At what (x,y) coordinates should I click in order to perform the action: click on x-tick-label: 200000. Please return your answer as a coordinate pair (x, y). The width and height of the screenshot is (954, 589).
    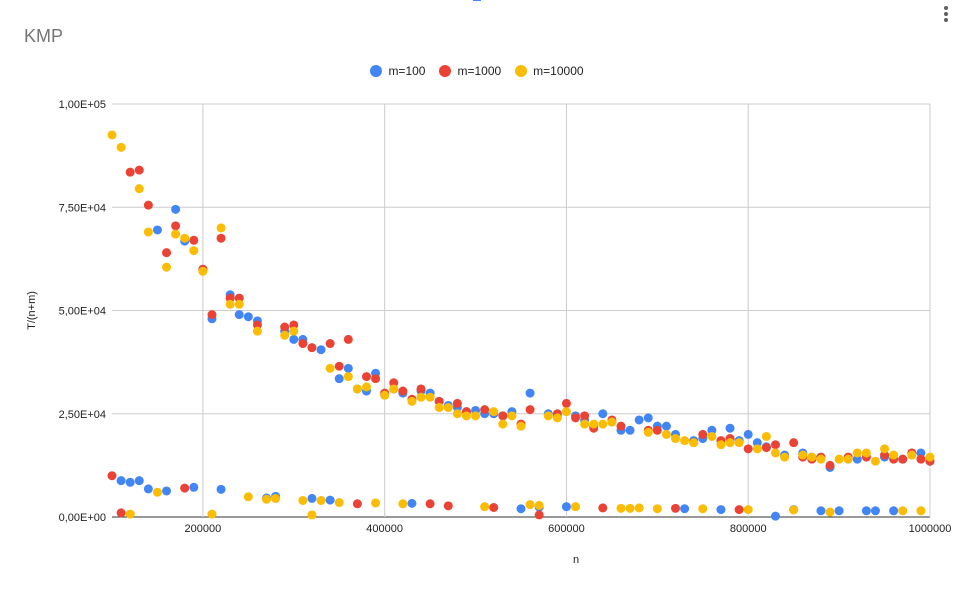
    Looking at the image, I should click on (203, 529).